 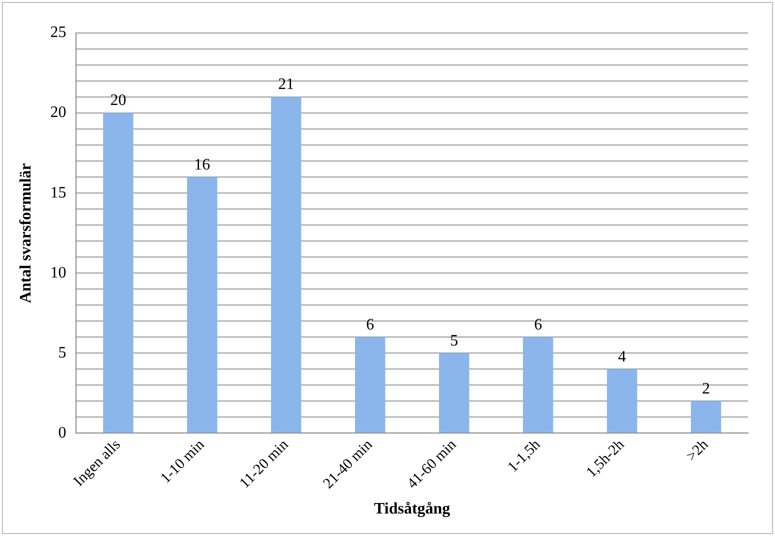 I want to click on x-tick-label: >2h, so click(x=698, y=450).